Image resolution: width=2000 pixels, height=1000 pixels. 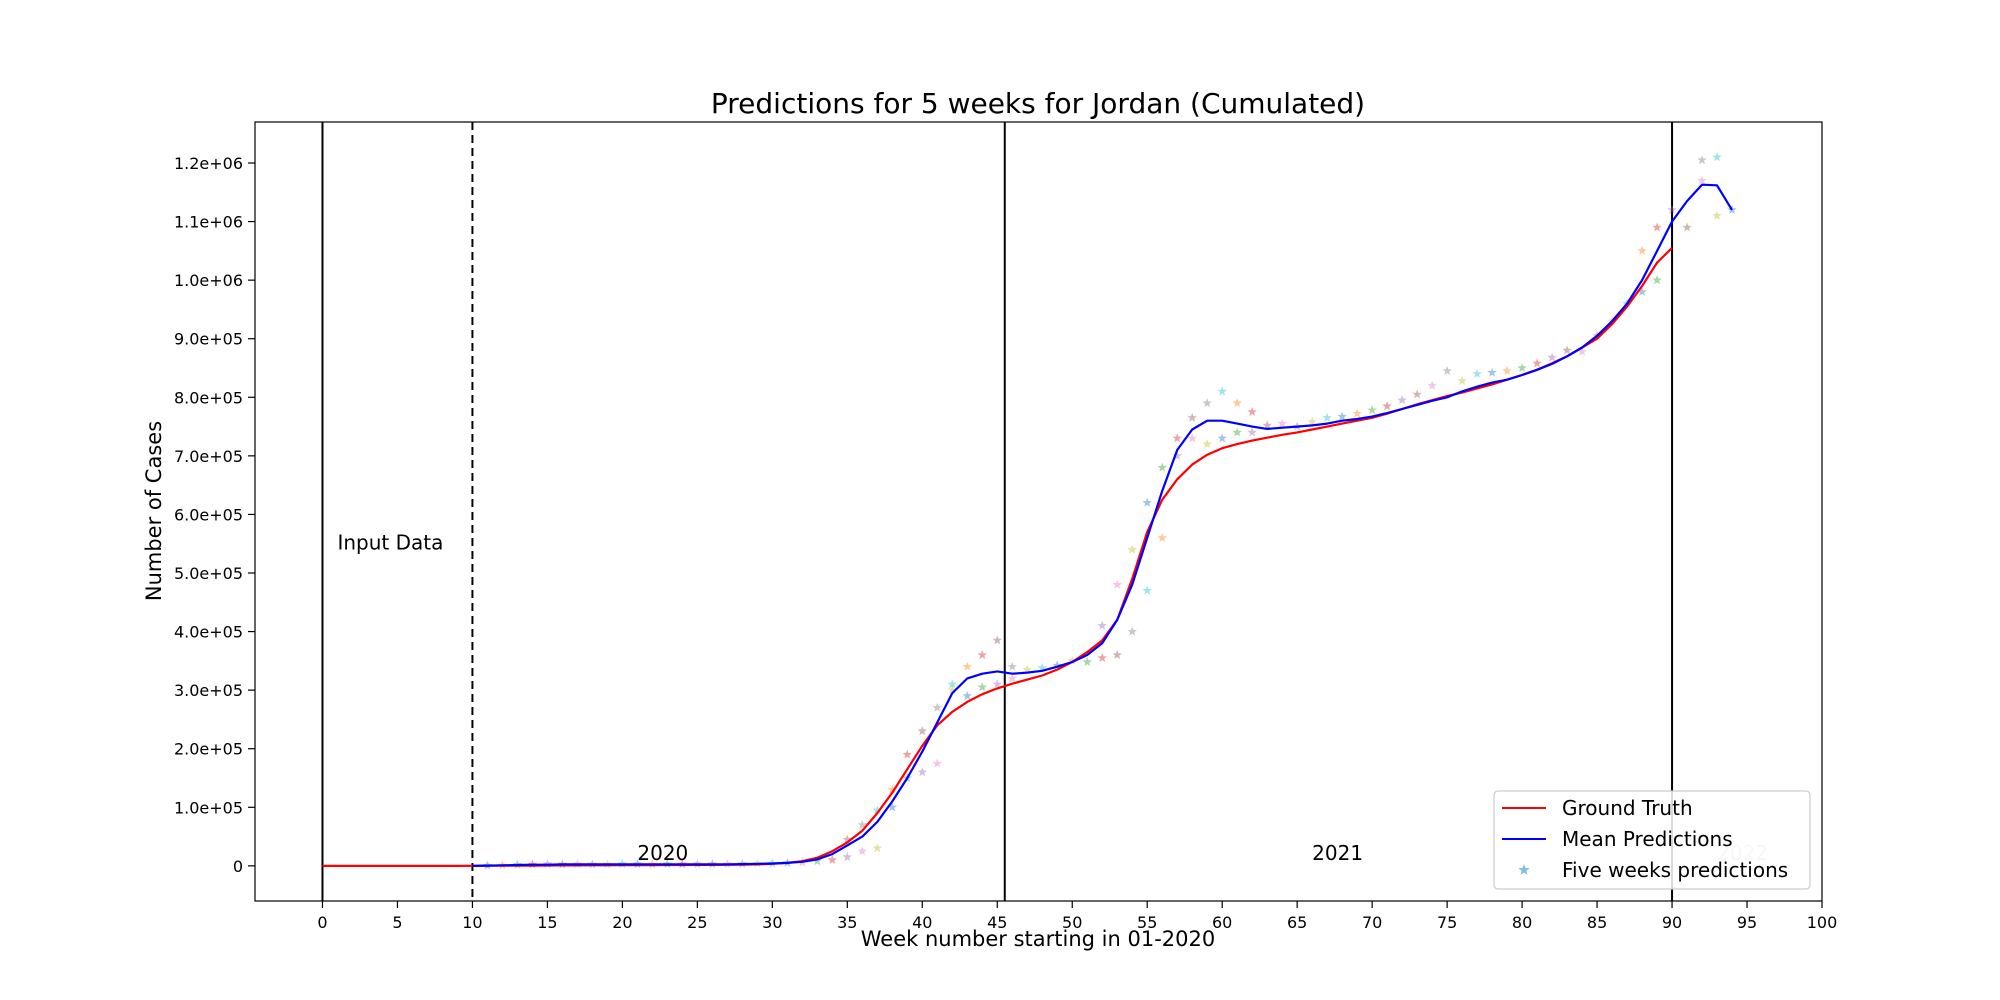 What do you see at coordinates (922, 922) in the screenshot?
I see `x-tick-label: 40` at bounding box center [922, 922].